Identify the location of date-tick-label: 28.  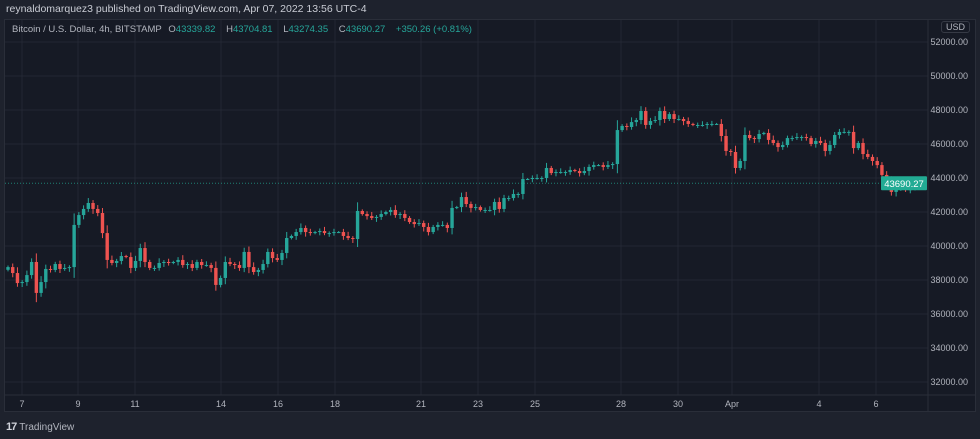
(621, 404).